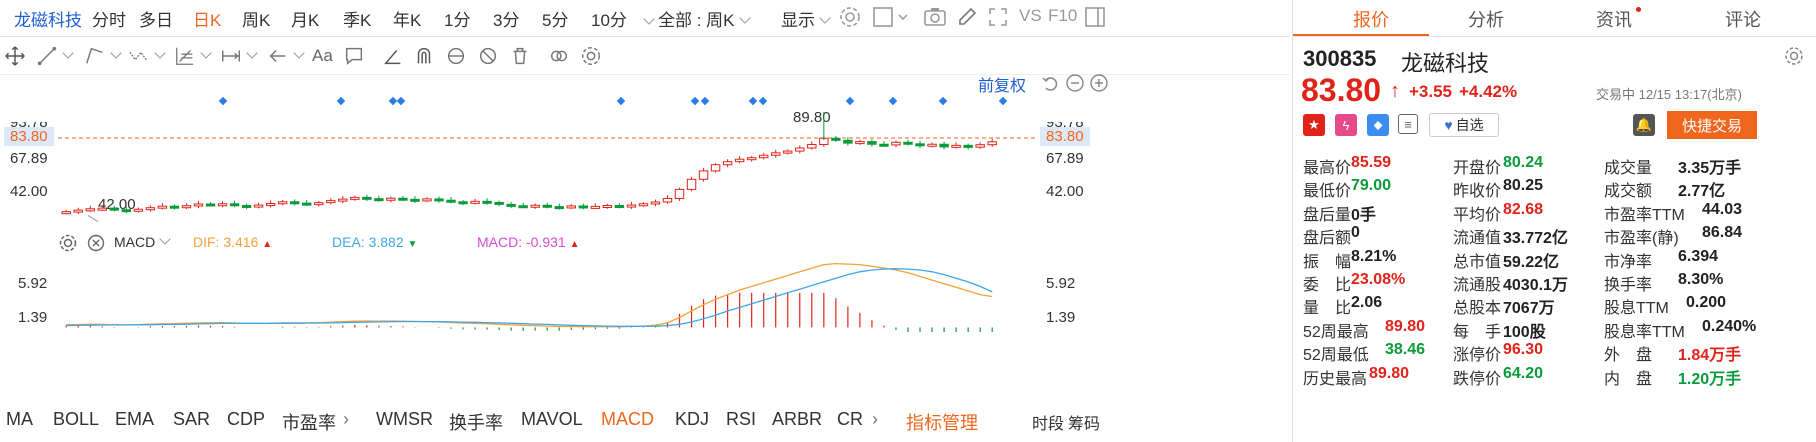 The height and width of the screenshot is (442, 1816). What do you see at coordinates (1486, 20) in the screenshot?
I see `tab-analysis: 分析` at bounding box center [1486, 20].